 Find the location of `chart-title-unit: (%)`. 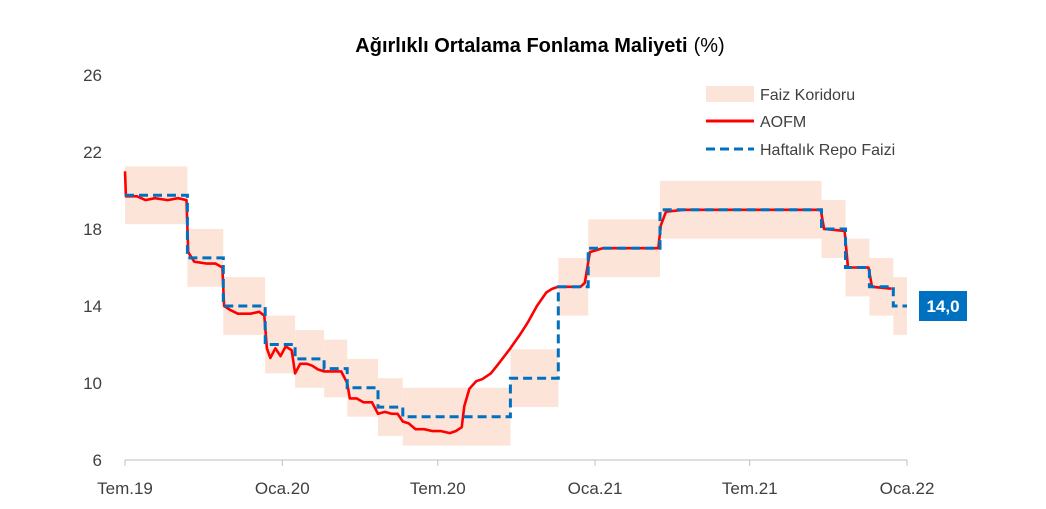

chart-title-unit: (%) is located at coordinates (709, 46).